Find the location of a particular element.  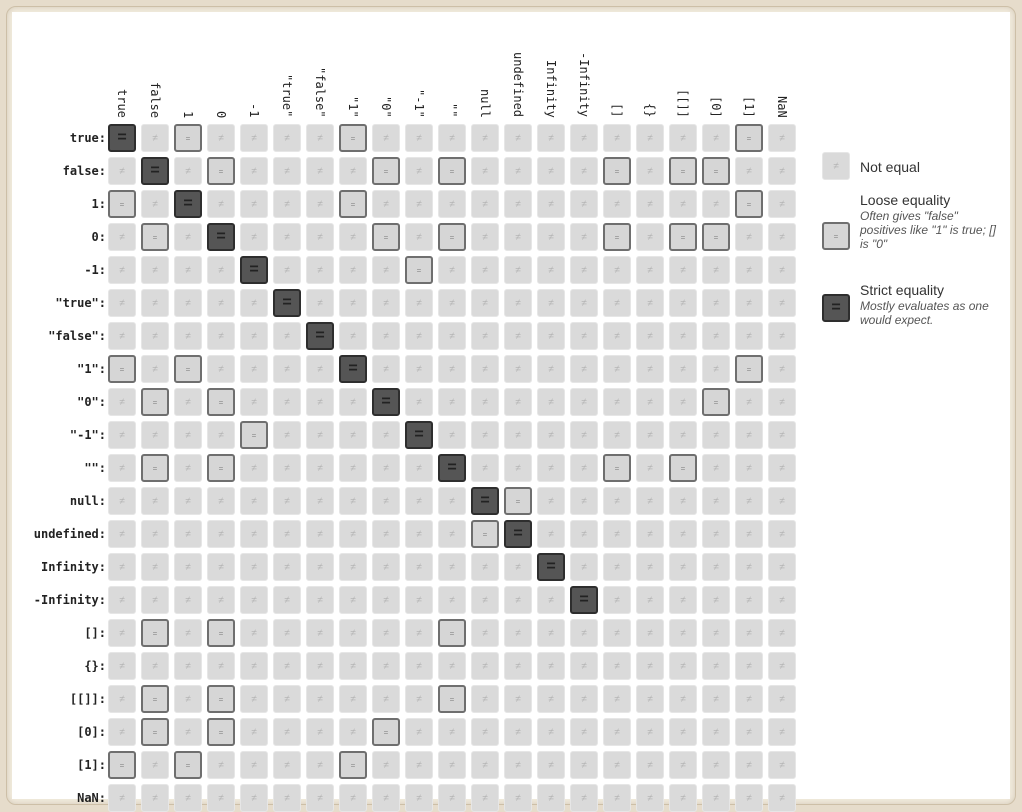

column-label: "true" is located at coordinates (287, 96).